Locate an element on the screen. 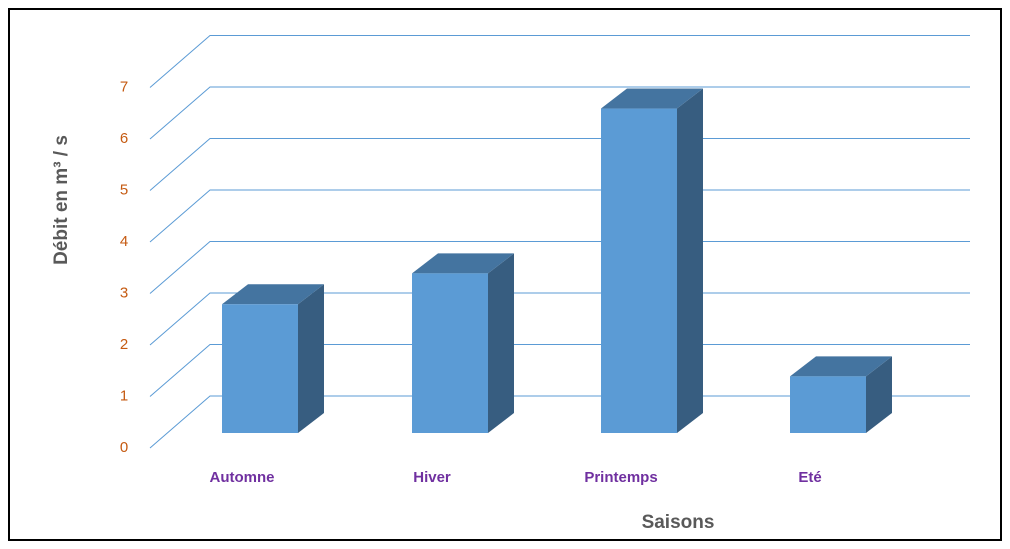 Image resolution: width=1010 pixels, height=549 pixels. y-axis-title: Débit en m³ / s is located at coordinates (61, 200).